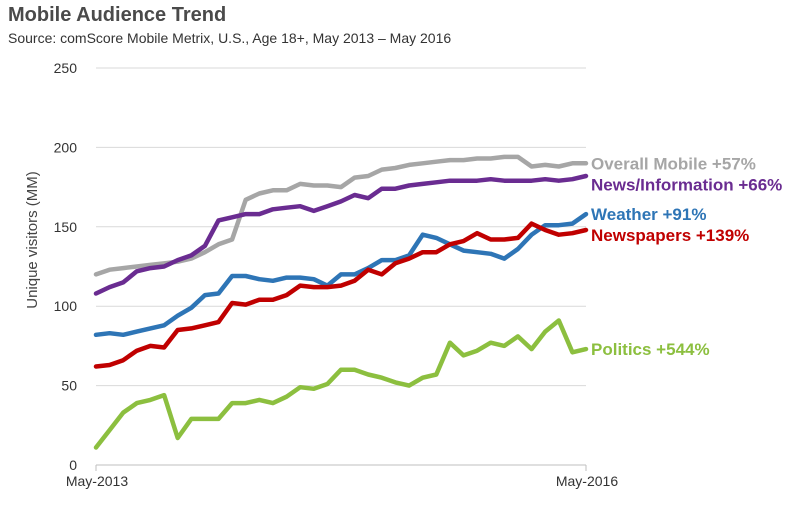 Image resolution: width=810 pixels, height=505 pixels. Describe the element at coordinates (650, 349) in the screenshot. I see `series-label-politics: Politics +544%` at that location.